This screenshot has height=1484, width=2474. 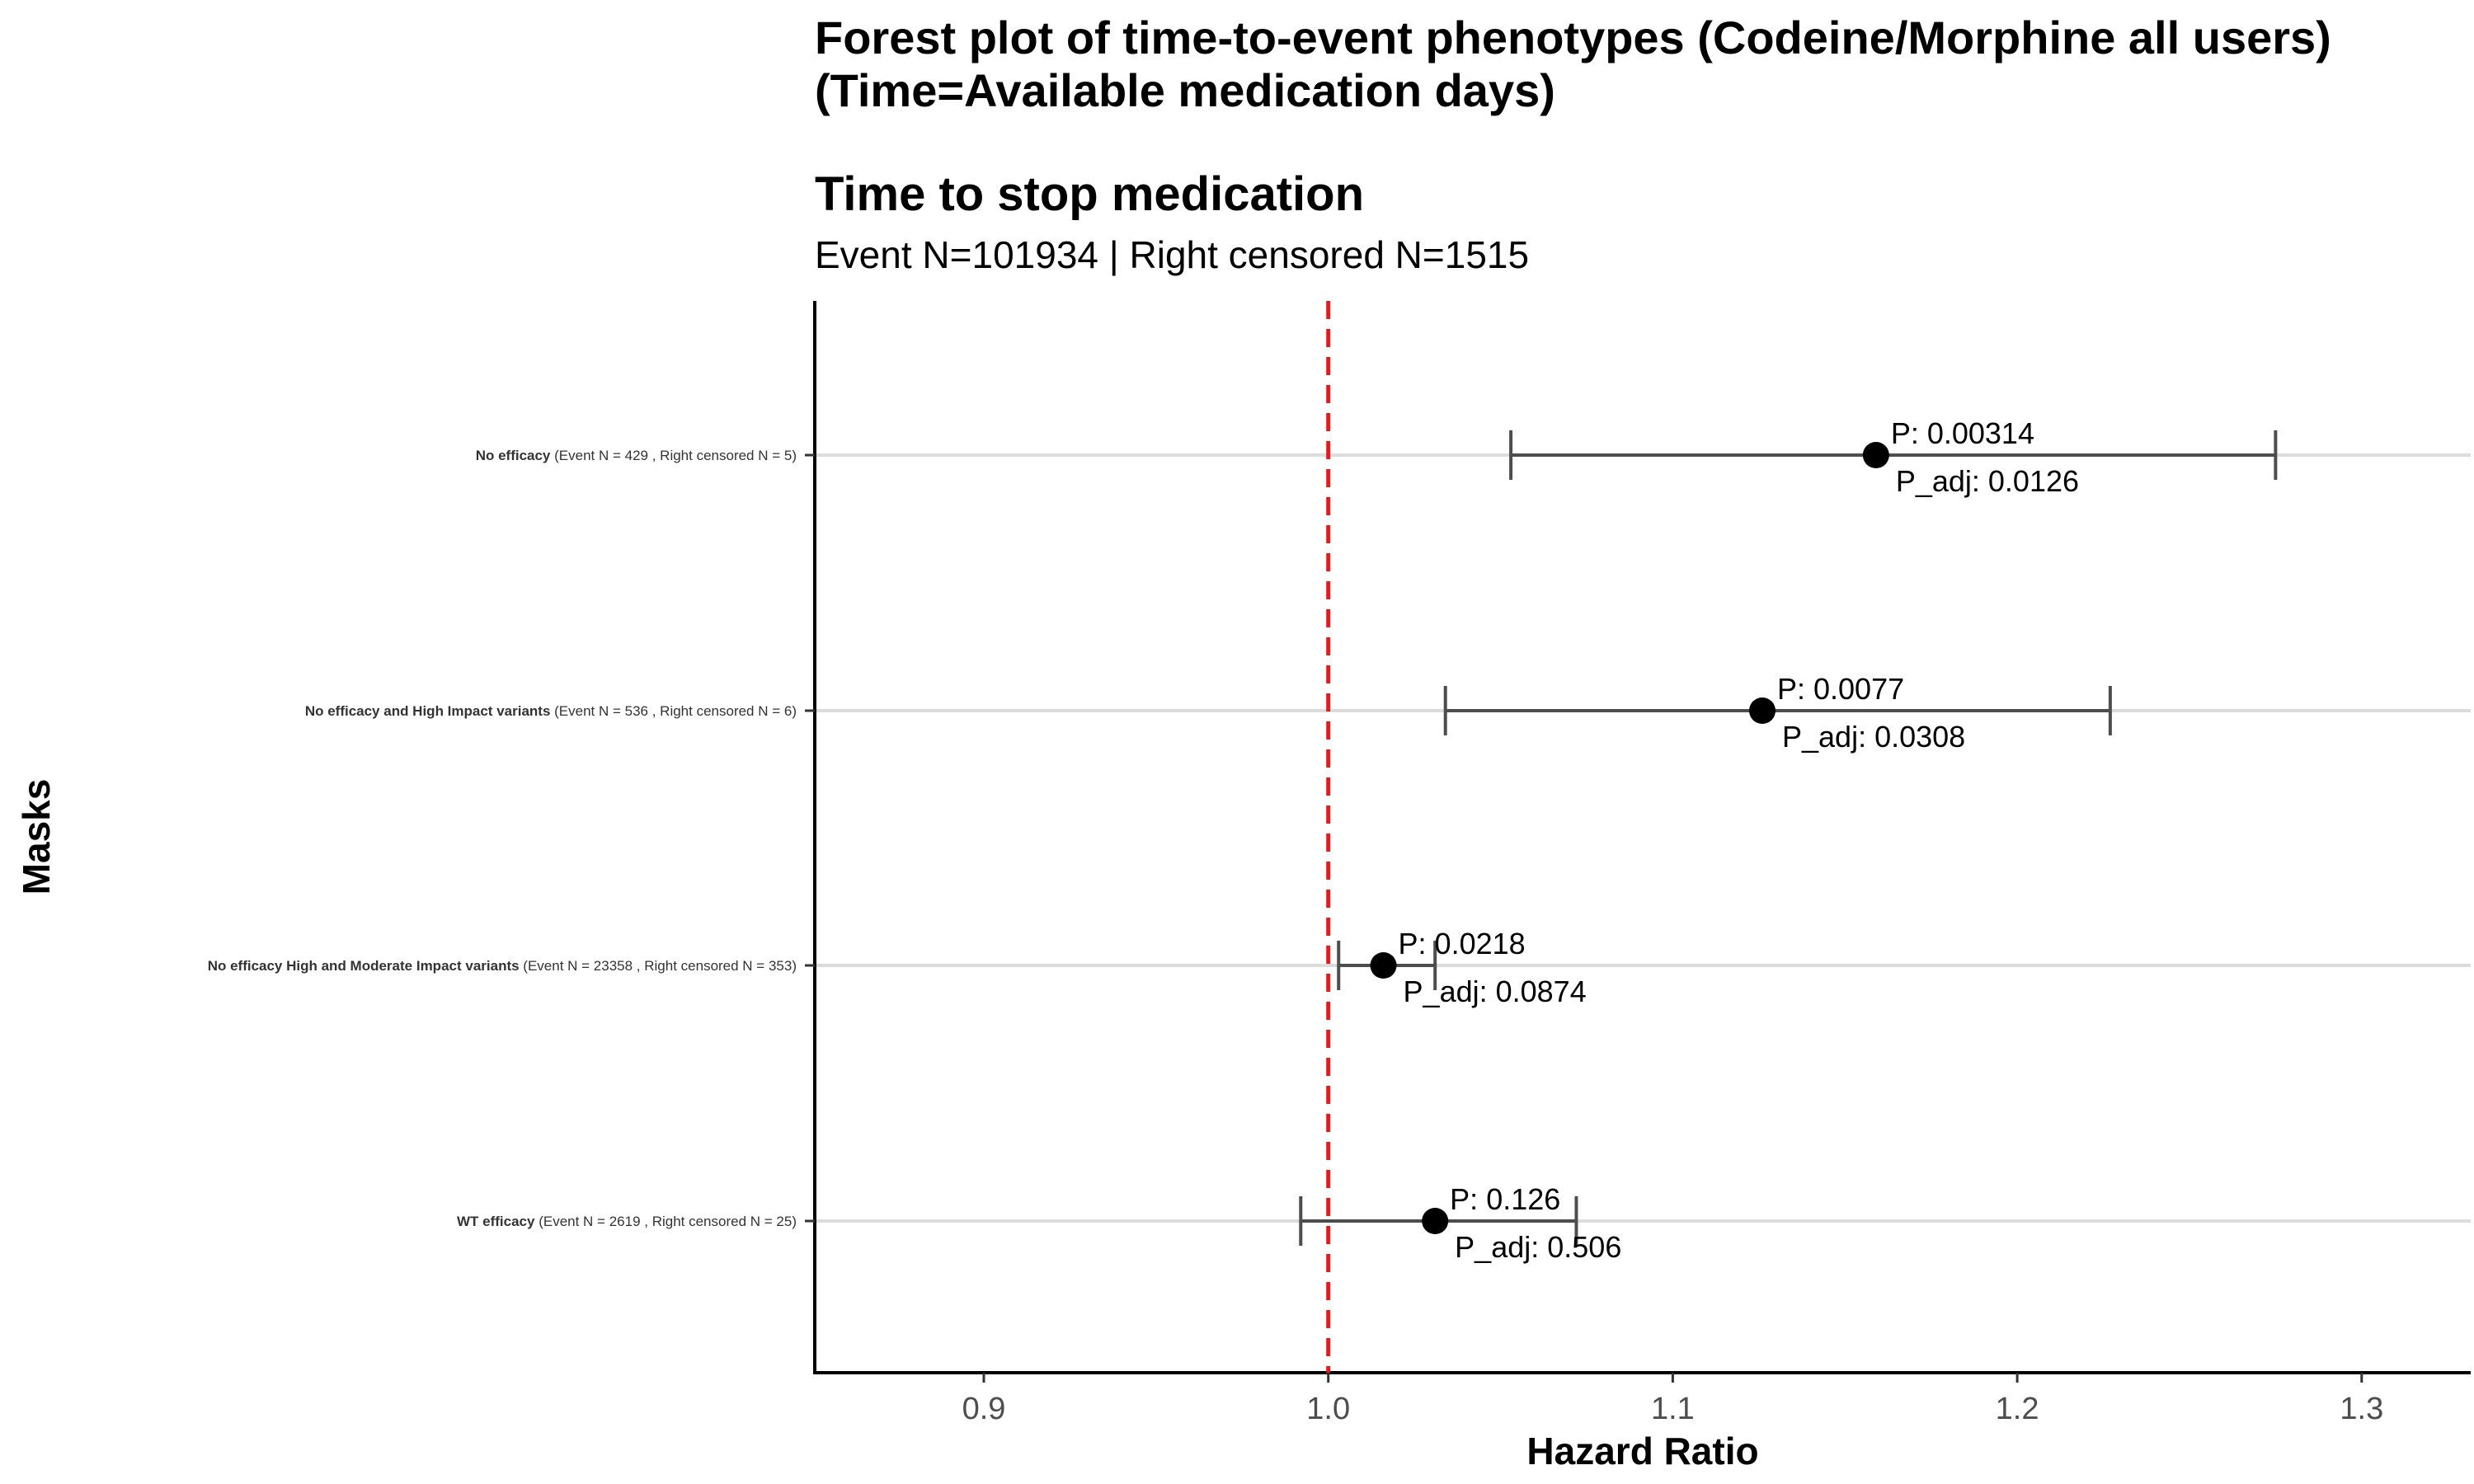 I want to click on p-adj-label: P_adj: 0.0126, so click(x=1987, y=481).